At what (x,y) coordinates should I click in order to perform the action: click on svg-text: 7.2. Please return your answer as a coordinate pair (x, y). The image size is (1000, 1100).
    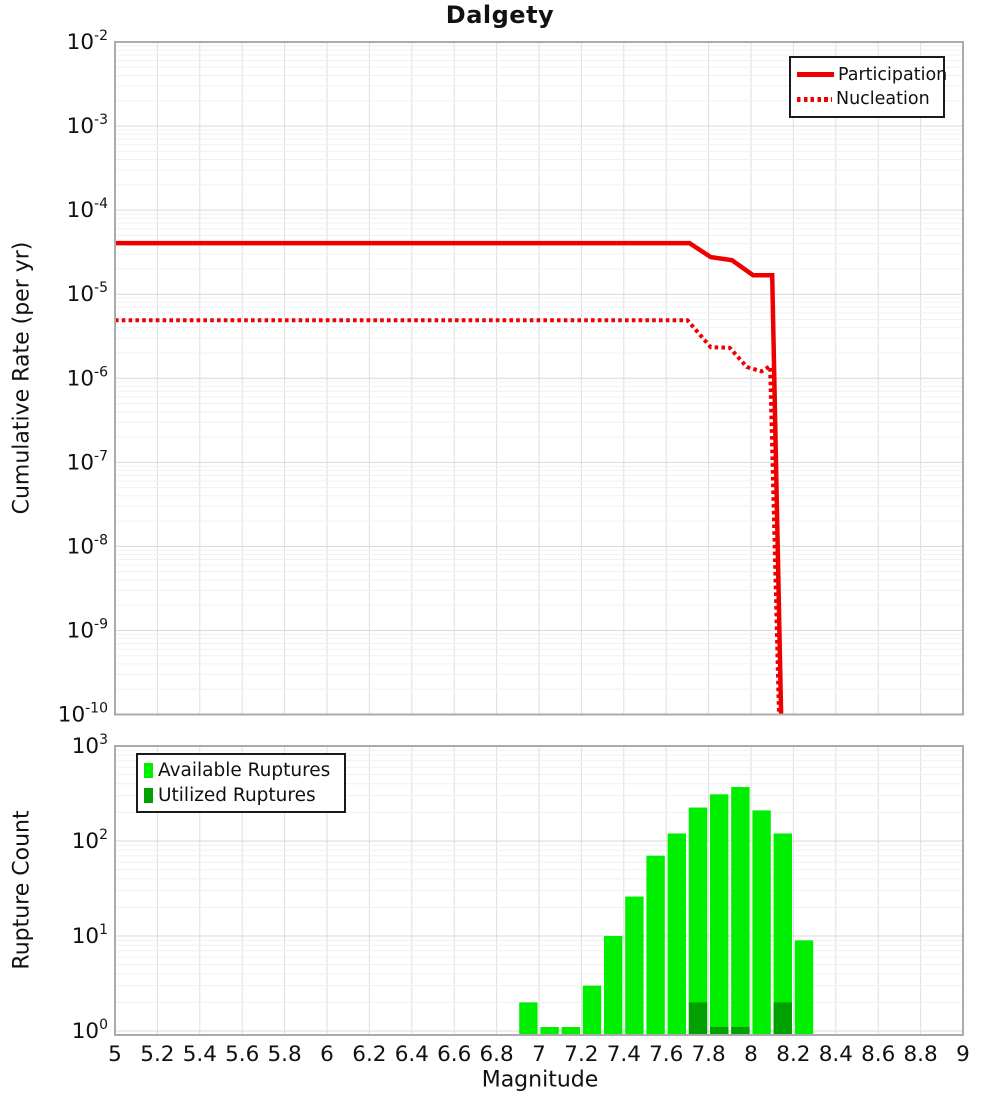
    Looking at the image, I should click on (581, 1054).